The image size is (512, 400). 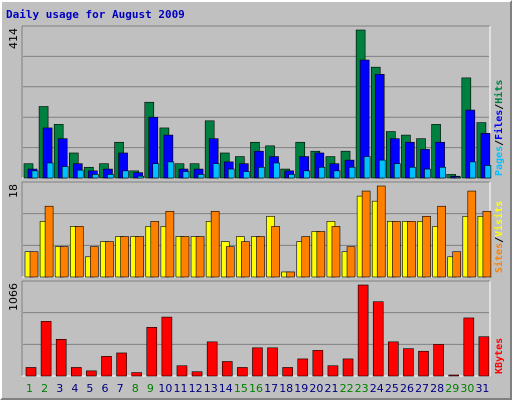 What do you see at coordinates (331, 388) in the screenshot?
I see `x-tick-label: 21` at bounding box center [331, 388].